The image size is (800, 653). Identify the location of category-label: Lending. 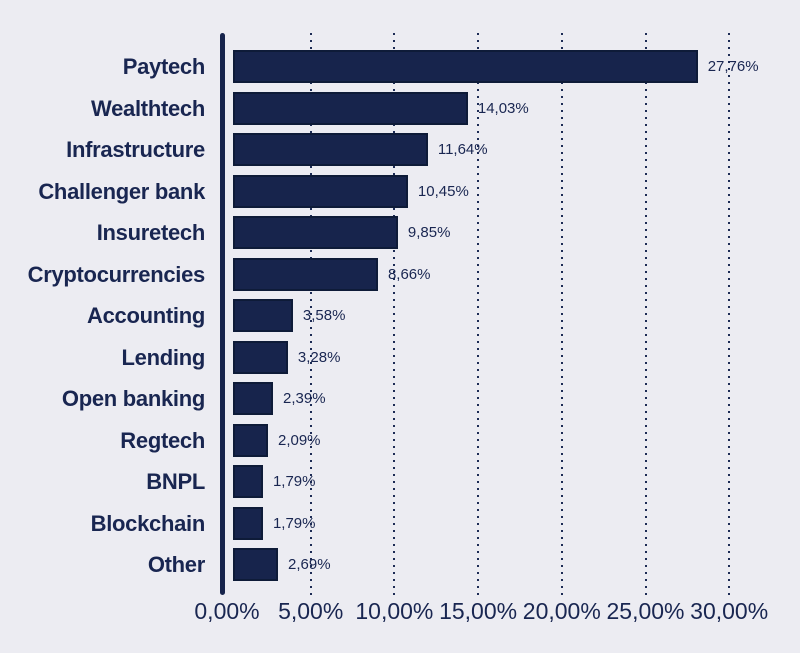
(163, 357).